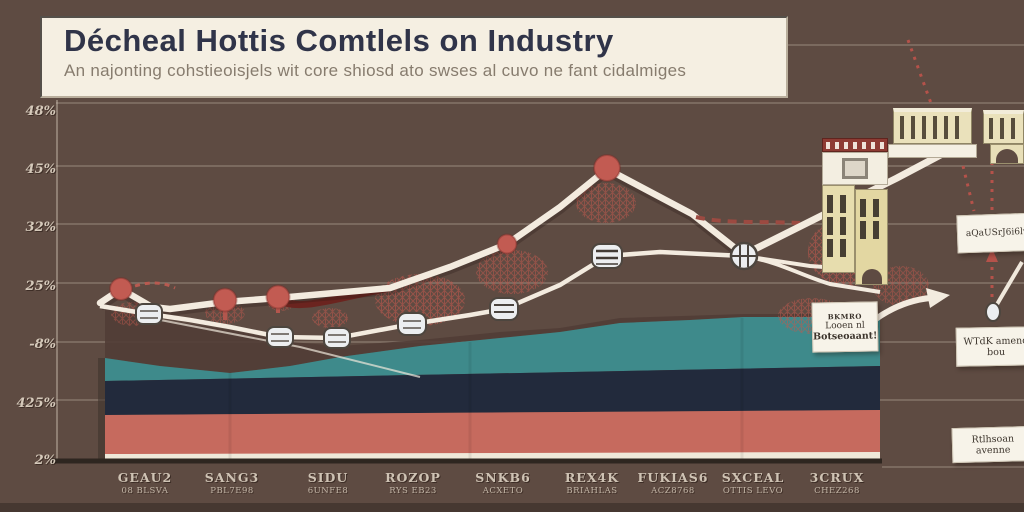 This screenshot has width=1024, height=512. I want to click on classical-building-icon, so click(855, 211).